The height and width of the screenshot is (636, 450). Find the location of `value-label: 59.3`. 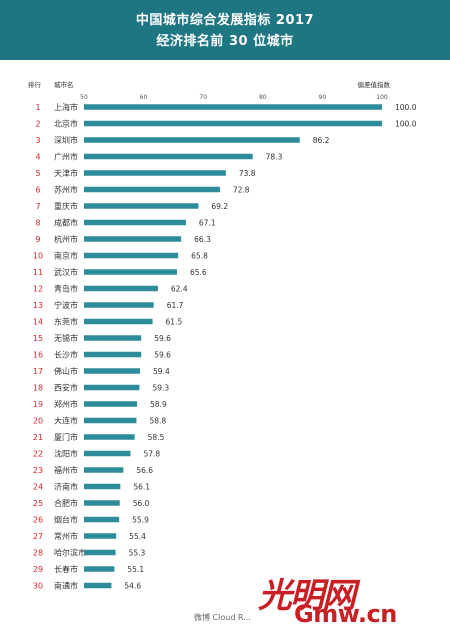

value-label: 59.3 is located at coordinates (160, 388).